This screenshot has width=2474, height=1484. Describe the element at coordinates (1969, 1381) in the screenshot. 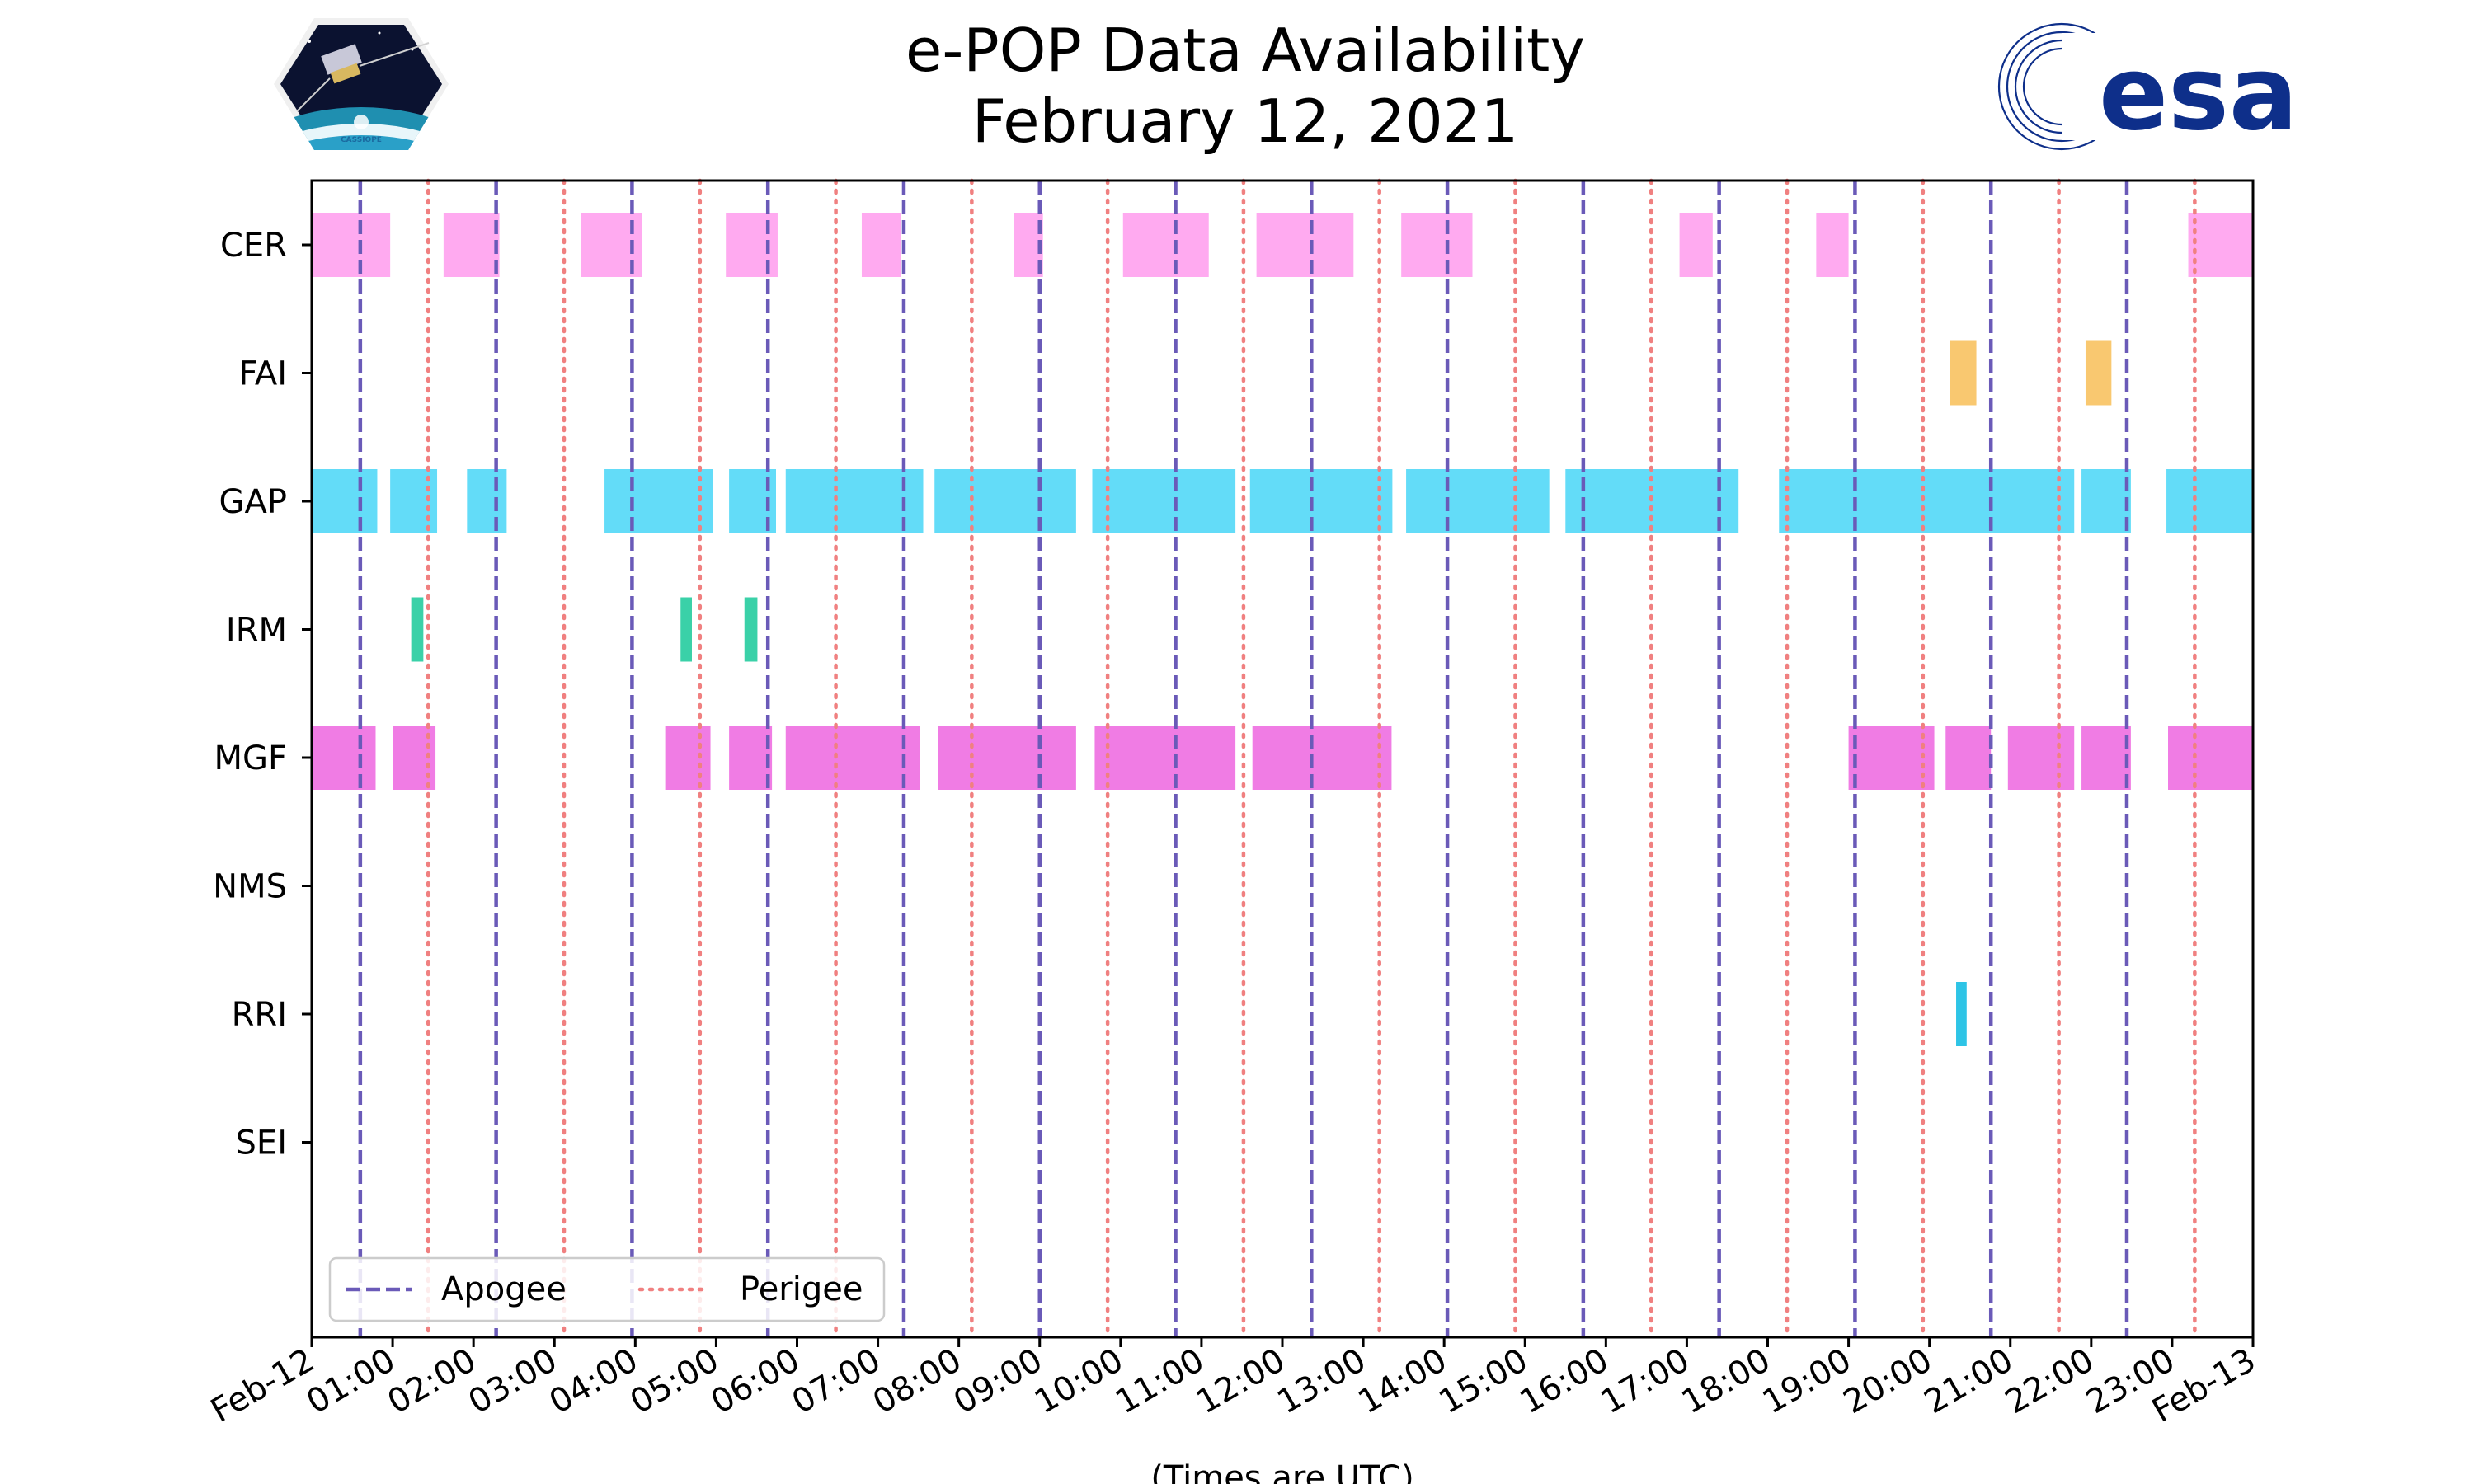

I see `x-tick-label-21: 21:00` at that location.